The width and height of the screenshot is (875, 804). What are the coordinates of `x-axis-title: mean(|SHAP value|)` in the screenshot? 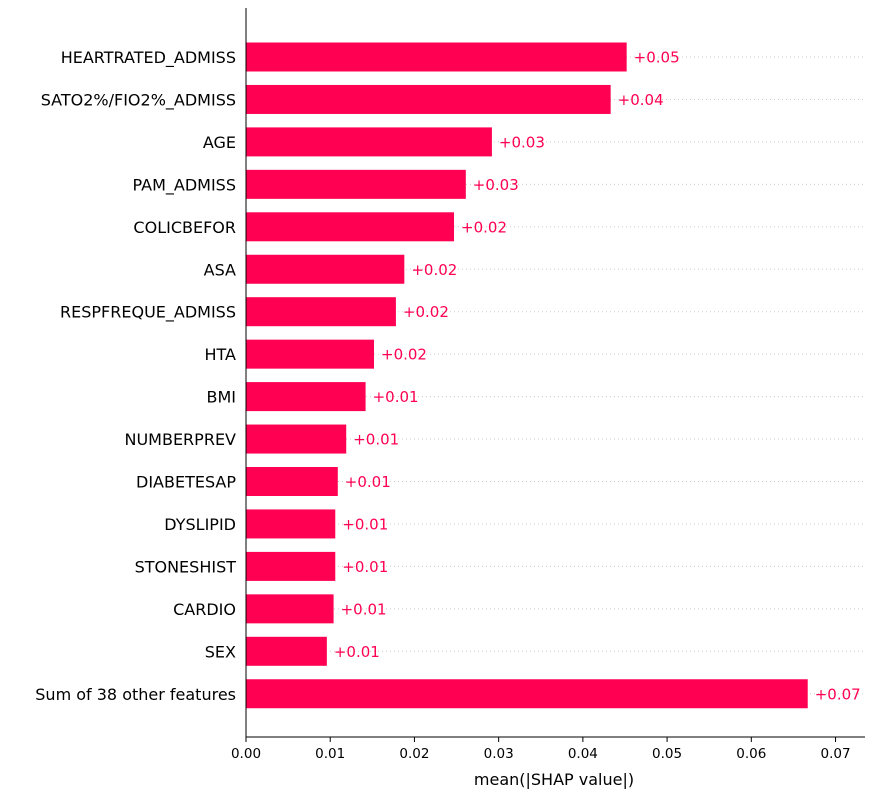 It's located at (554, 779).